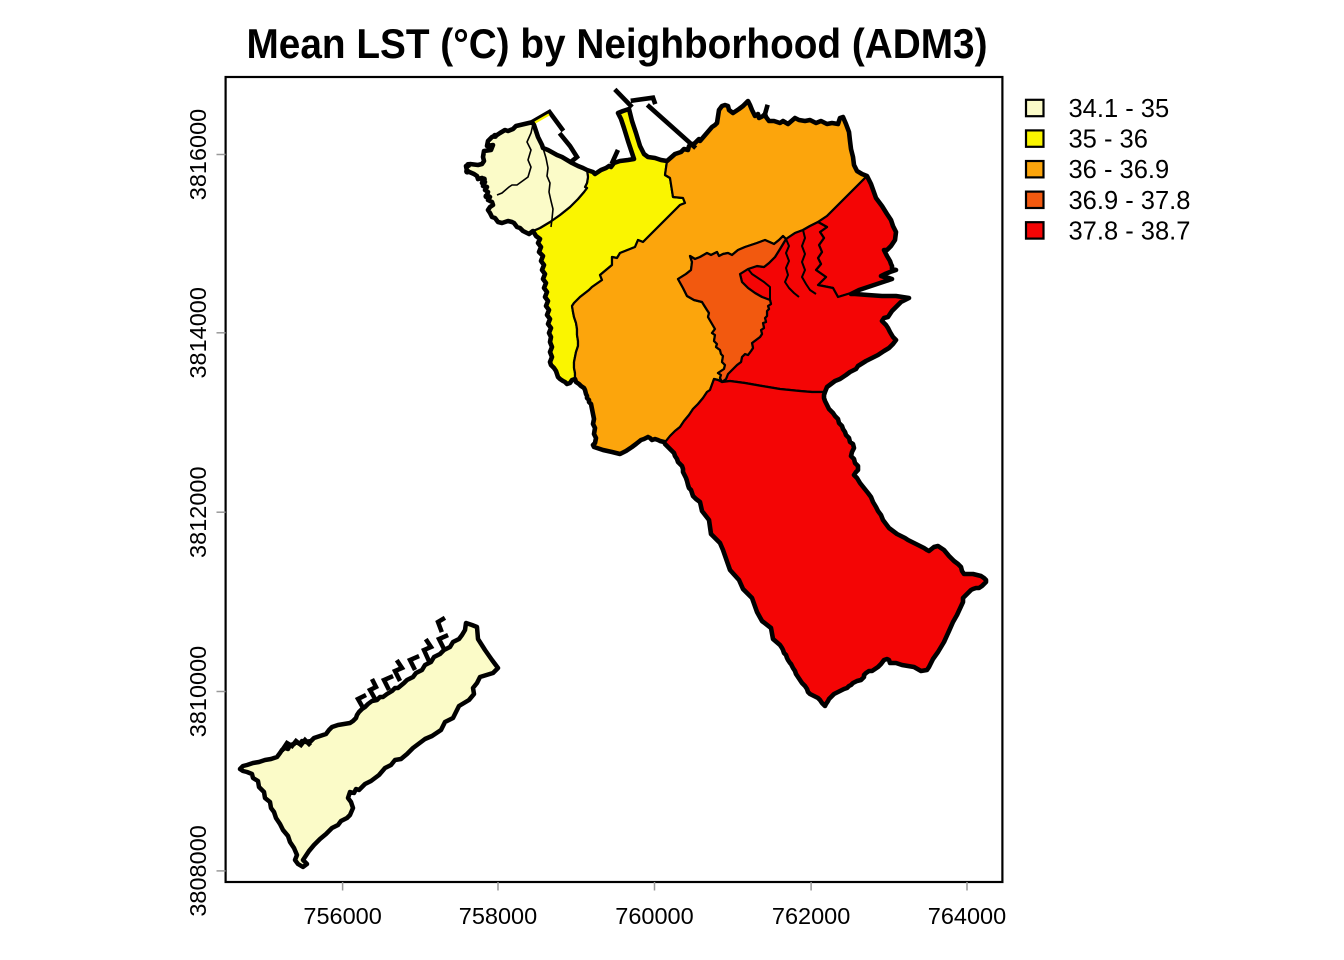 The image size is (1344, 960). I want to click on svg-text: 35 - 36, so click(1108, 140).